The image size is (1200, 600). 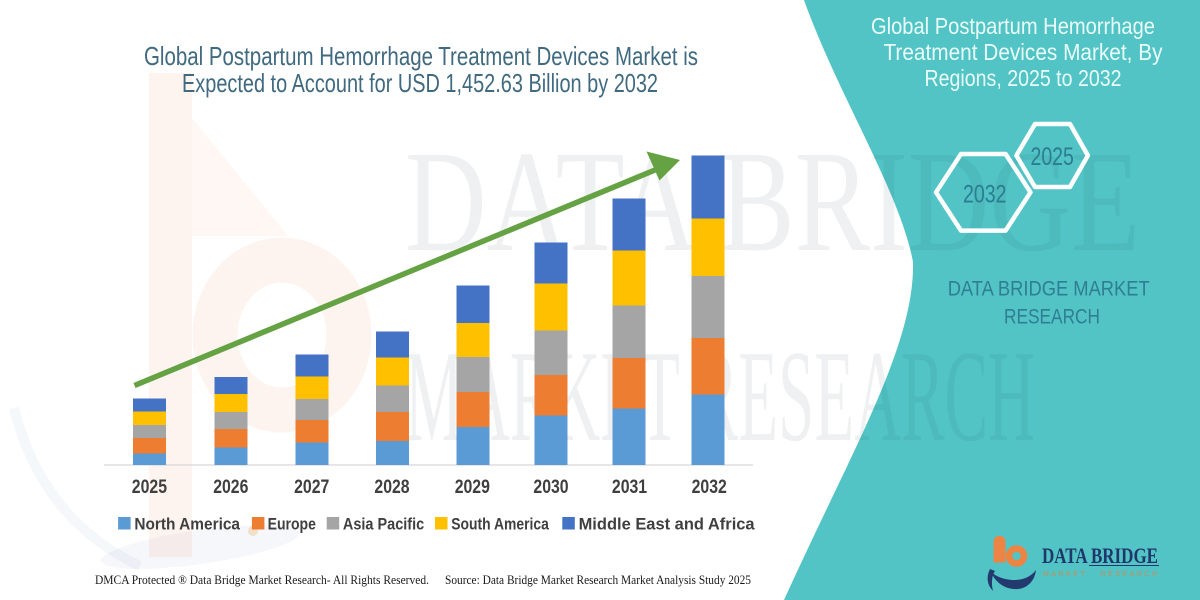 What do you see at coordinates (391, 487) in the screenshot?
I see `svg-text: 2028` at bounding box center [391, 487].